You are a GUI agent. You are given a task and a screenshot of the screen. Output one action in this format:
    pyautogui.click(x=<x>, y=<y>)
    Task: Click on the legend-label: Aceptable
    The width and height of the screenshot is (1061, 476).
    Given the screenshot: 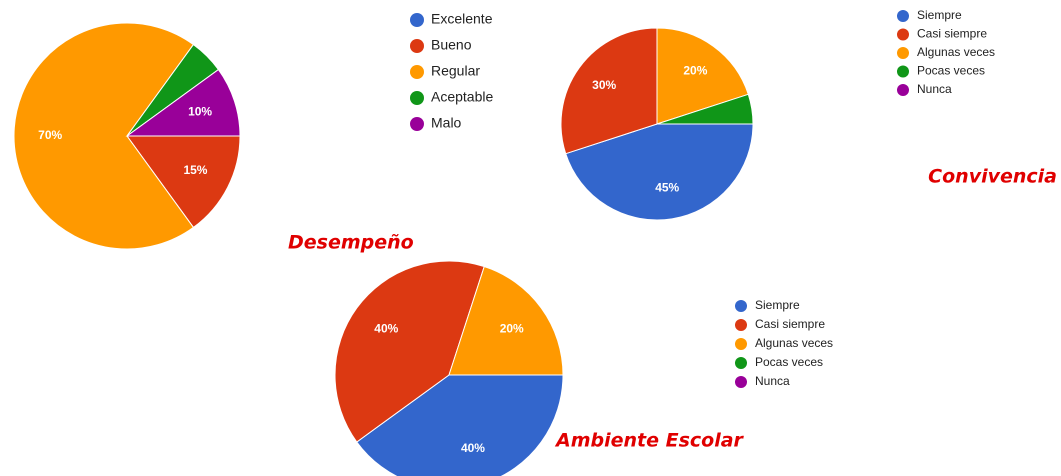 What is the action you would take?
    pyautogui.click(x=462, y=97)
    